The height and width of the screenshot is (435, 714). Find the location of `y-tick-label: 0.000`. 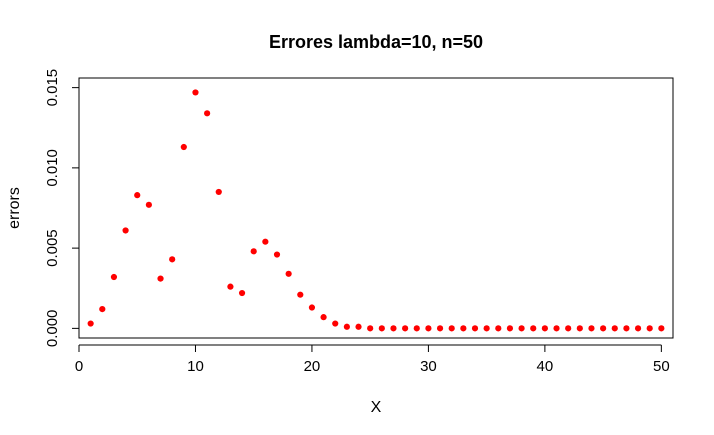

y-tick-label: 0.000 is located at coordinates (52, 329).